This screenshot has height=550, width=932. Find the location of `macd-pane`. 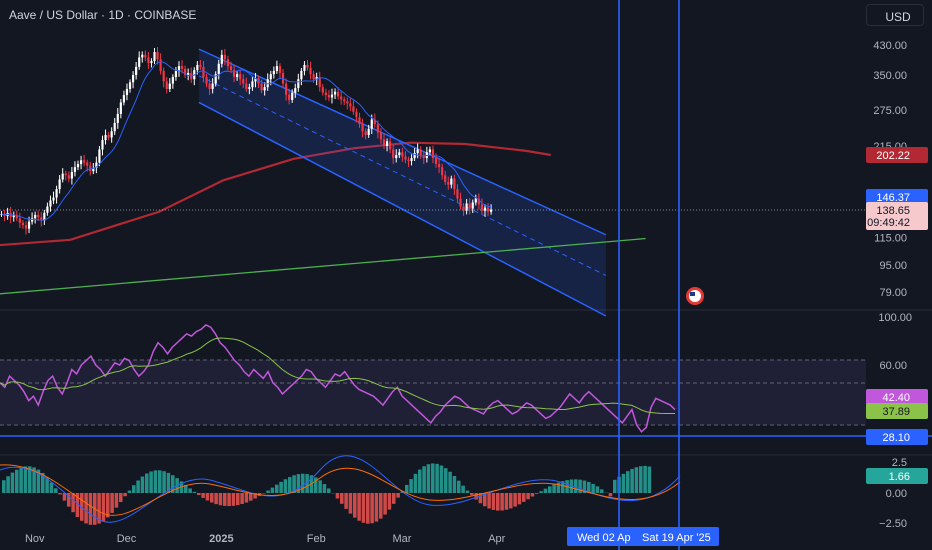

macd-pane is located at coordinates (340, 490).